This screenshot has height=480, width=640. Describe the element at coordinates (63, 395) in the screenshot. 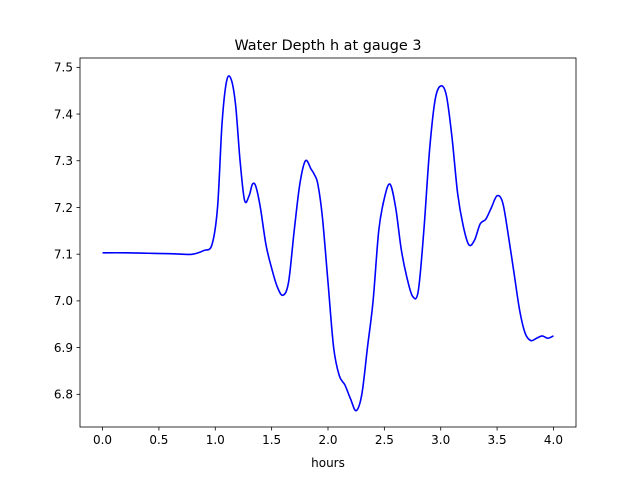

I see `y-tick-label: 6.8` at that location.